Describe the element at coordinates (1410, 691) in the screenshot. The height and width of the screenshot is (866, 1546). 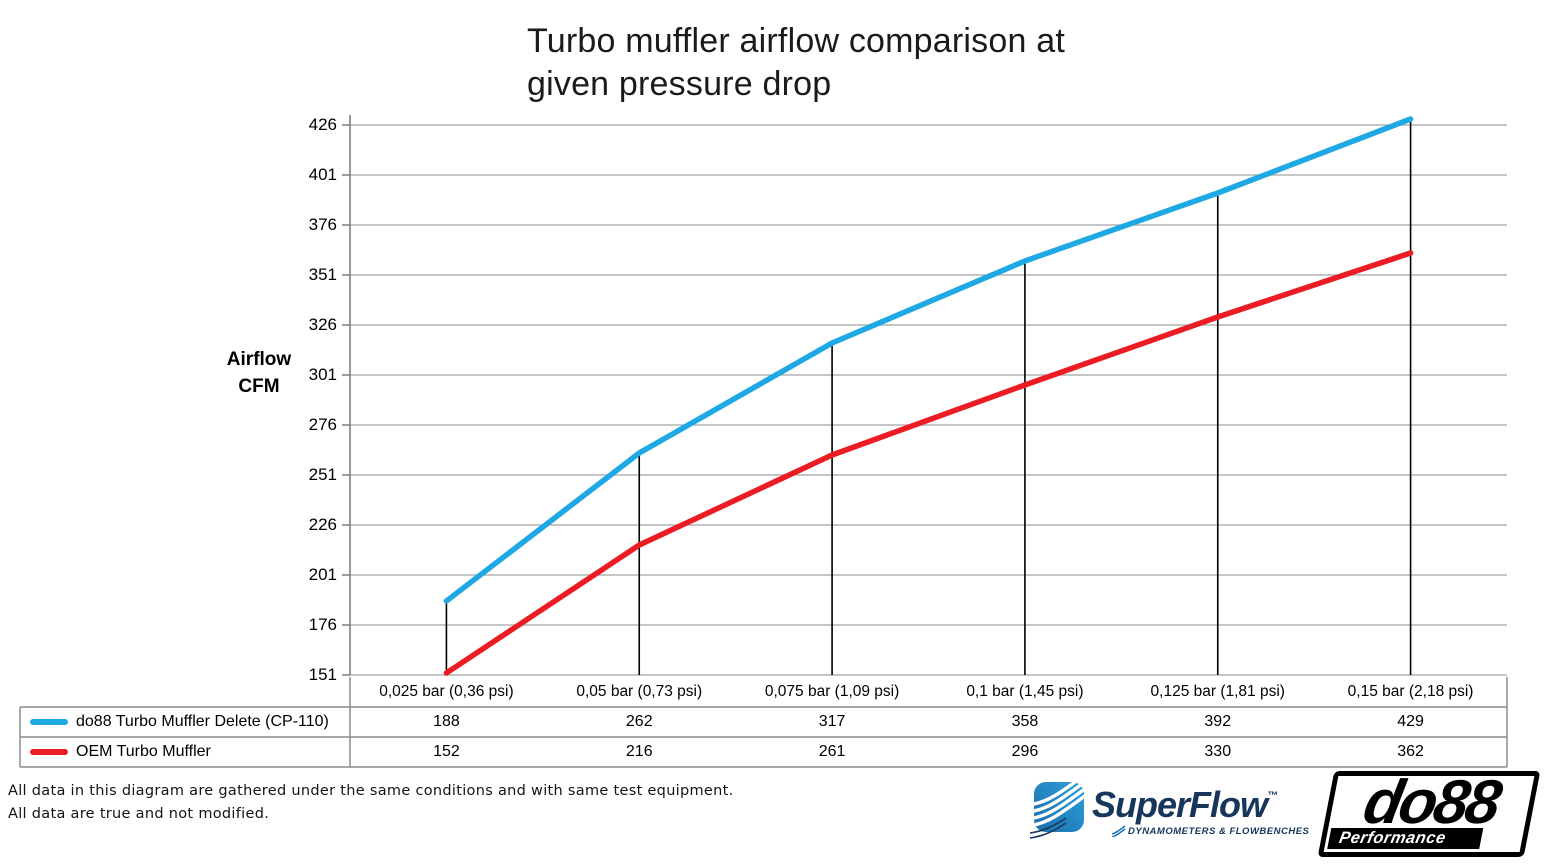
I see `x-axis-label: 0,15 bar (2,18 psi)` at that location.